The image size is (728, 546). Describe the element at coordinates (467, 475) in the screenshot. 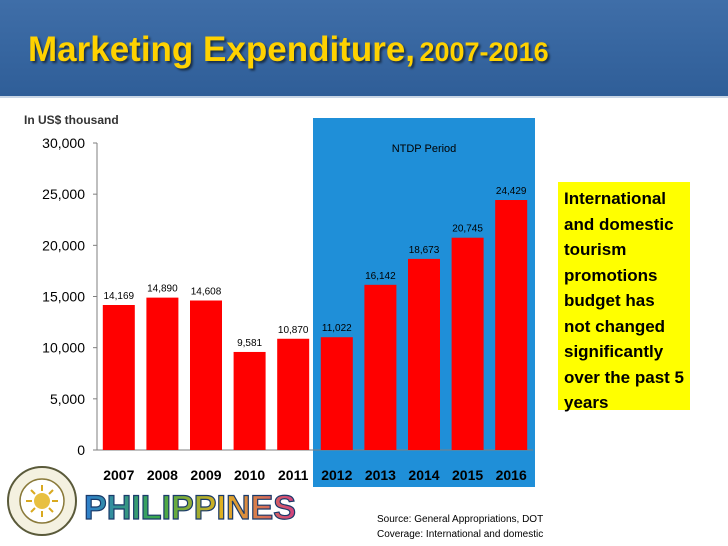

I see `x-tick-label-2015: 2015` at that location.